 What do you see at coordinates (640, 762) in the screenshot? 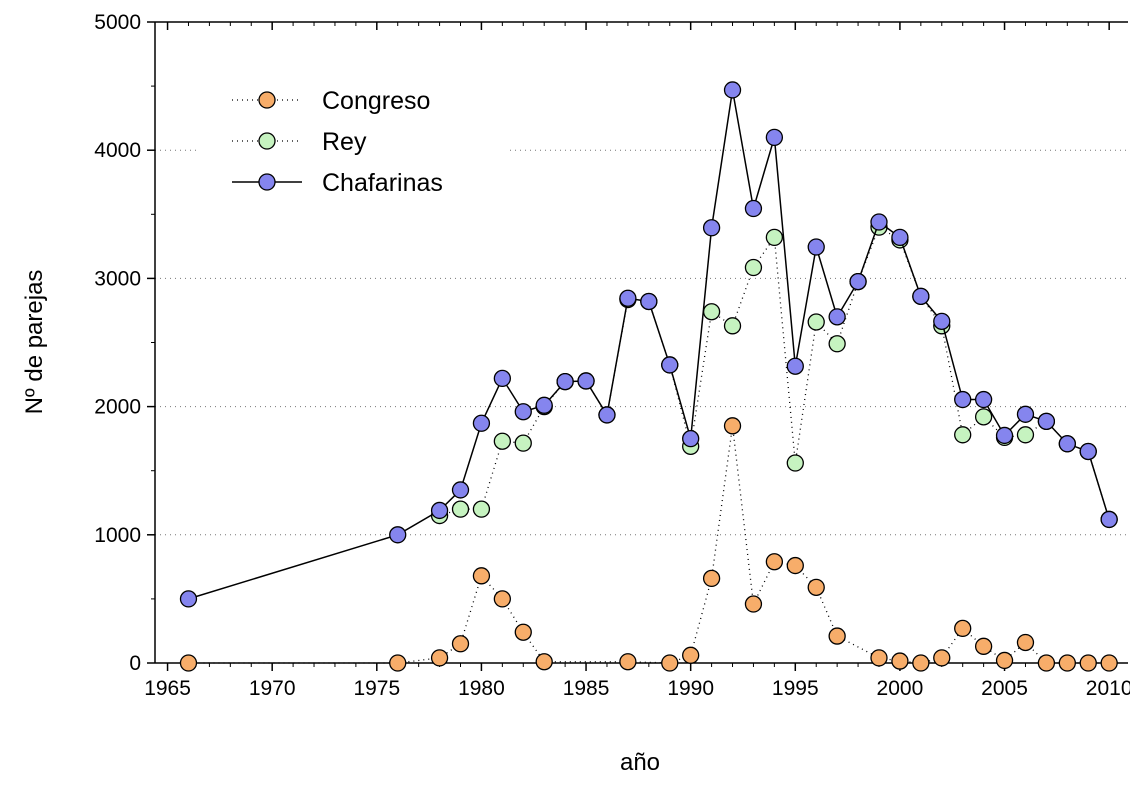
I see `x-axis-label: año` at bounding box center [640, 762].